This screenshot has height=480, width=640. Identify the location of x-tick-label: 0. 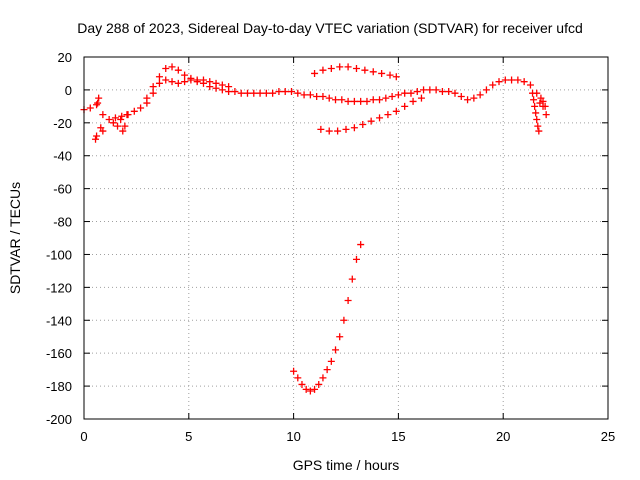
(83, 436).